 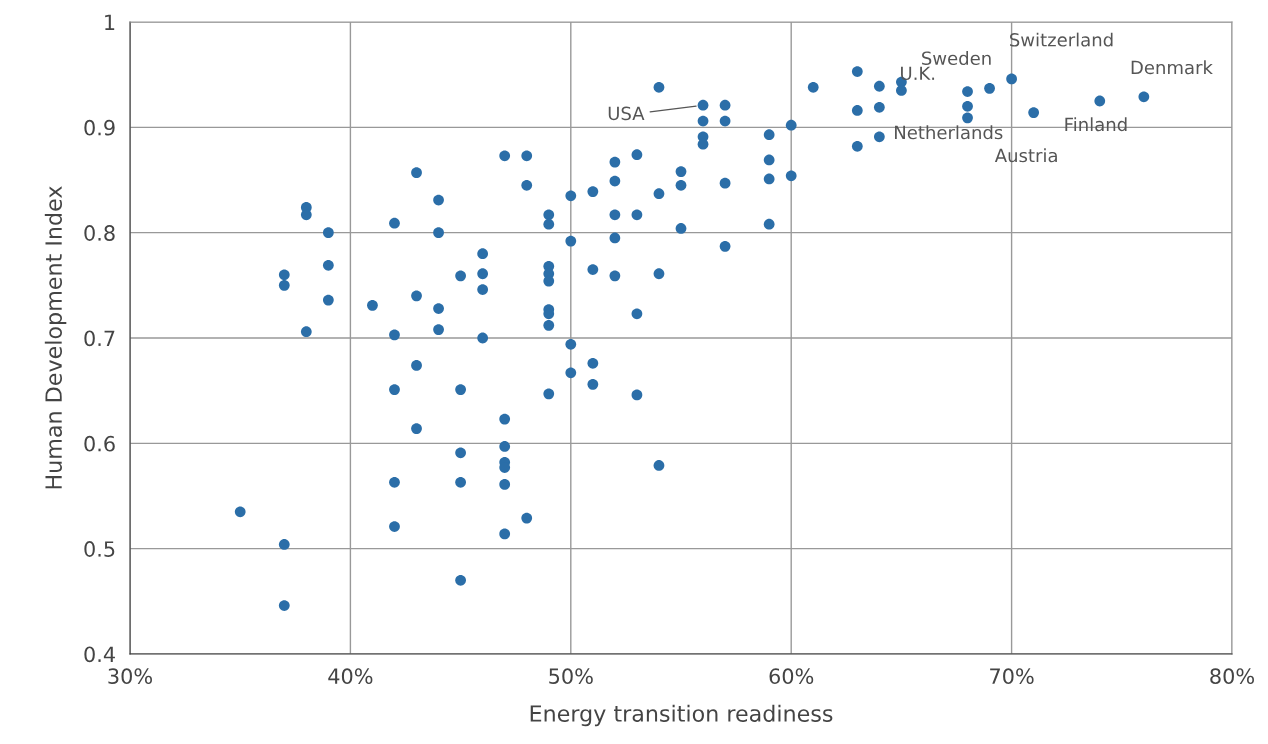 I want to click on x-tick-label: 70%, so click(x=1012, y=676).